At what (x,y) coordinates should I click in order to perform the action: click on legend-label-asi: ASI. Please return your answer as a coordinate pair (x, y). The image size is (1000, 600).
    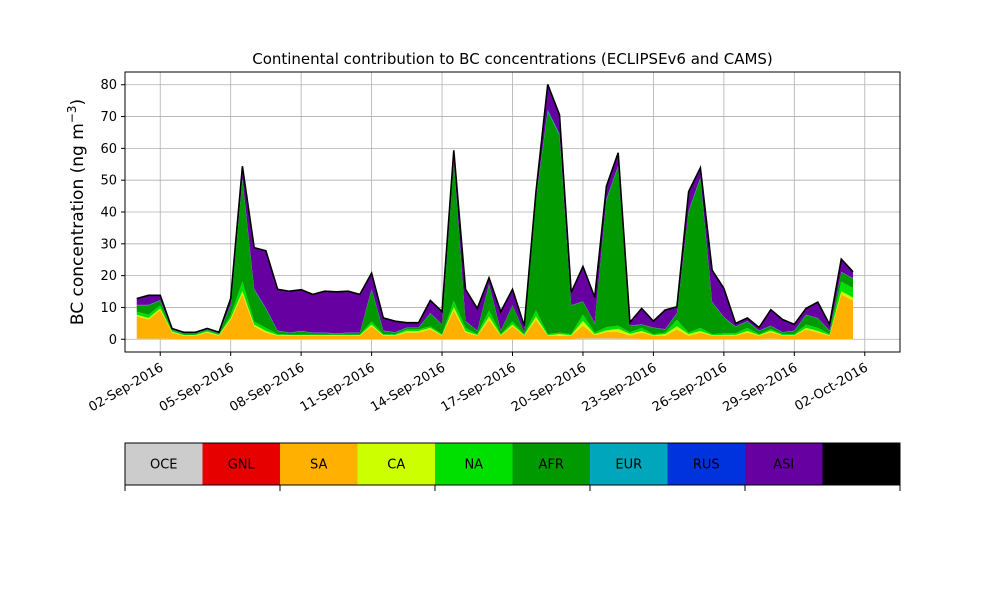
    Looking at the image, I should click on (783, 465).